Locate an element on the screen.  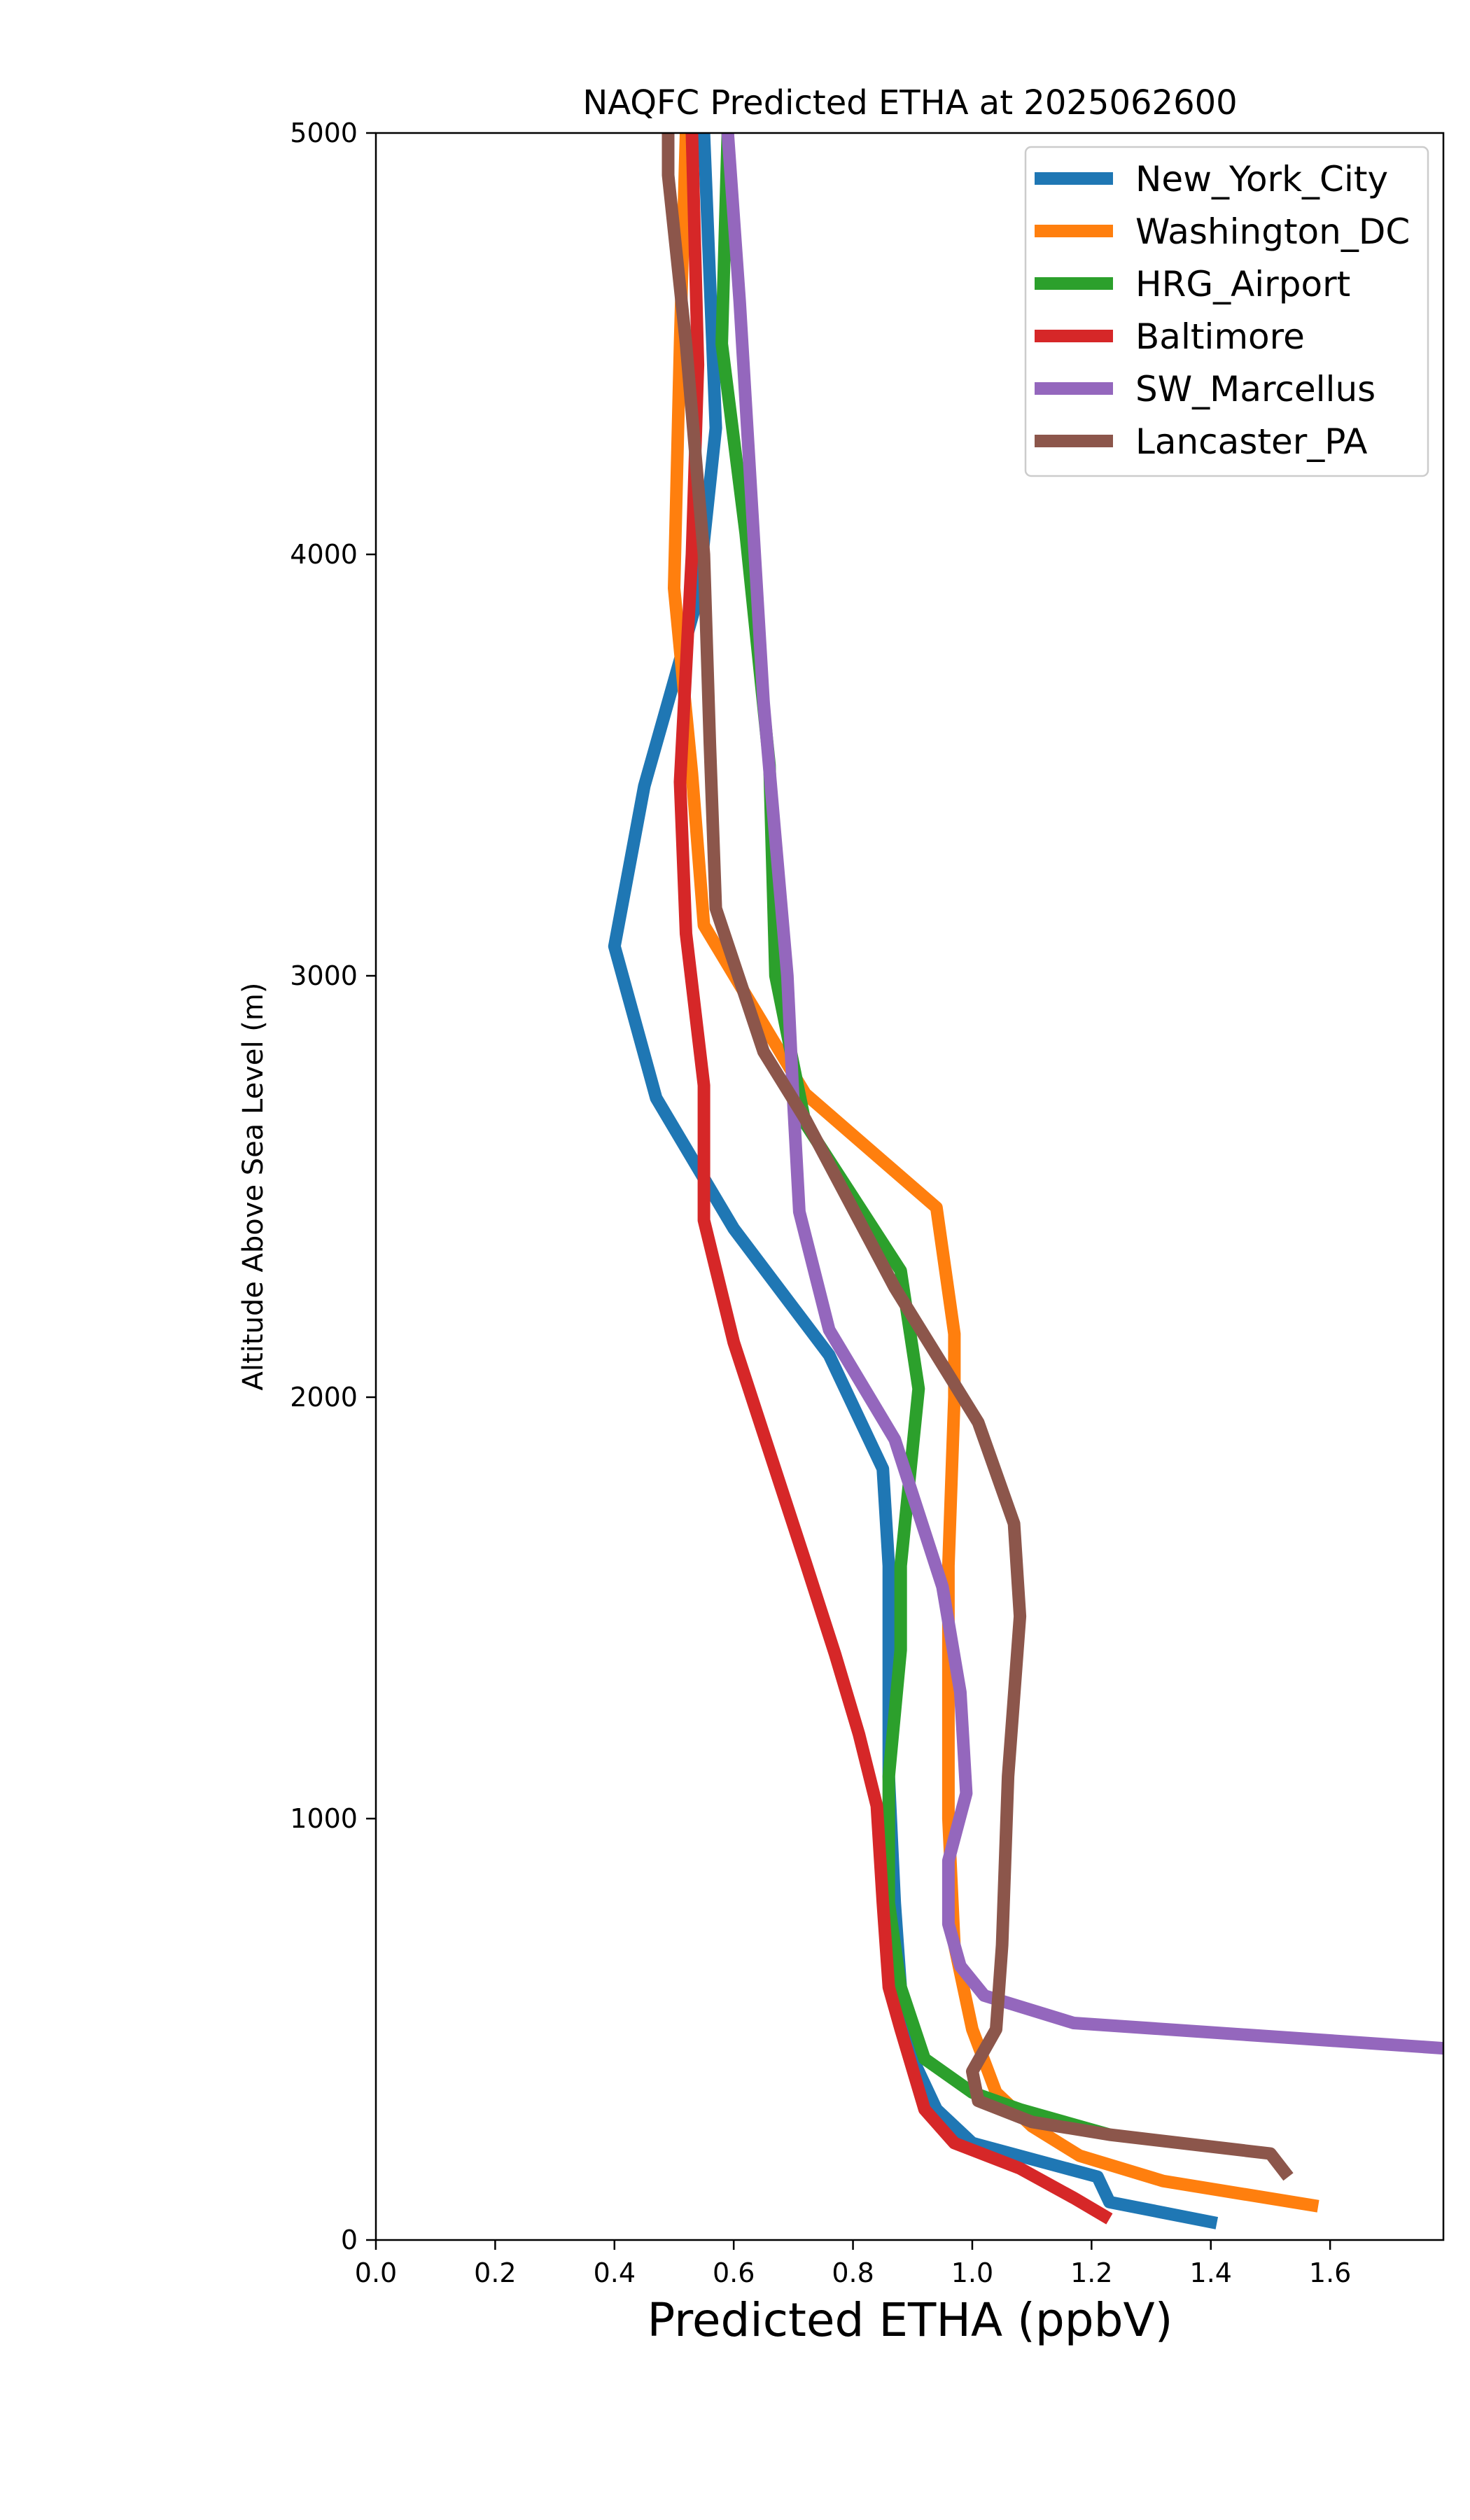
x-tick-label: 0.2 is located at coordinates (495, 2273).